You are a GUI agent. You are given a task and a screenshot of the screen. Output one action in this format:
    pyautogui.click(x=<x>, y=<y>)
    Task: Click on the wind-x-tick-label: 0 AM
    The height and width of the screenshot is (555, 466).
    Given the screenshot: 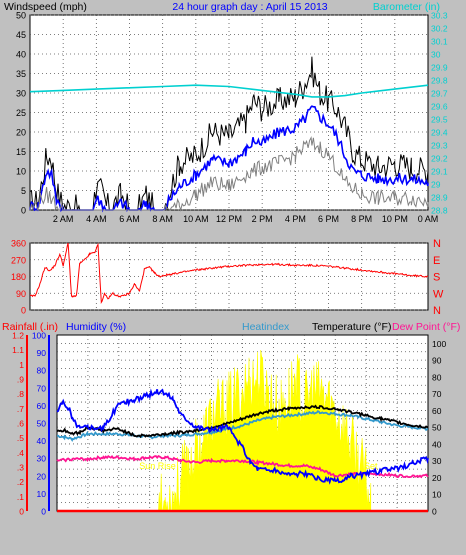 What is the action you would take?
    pyautogui.click(x=428, y=219)
    